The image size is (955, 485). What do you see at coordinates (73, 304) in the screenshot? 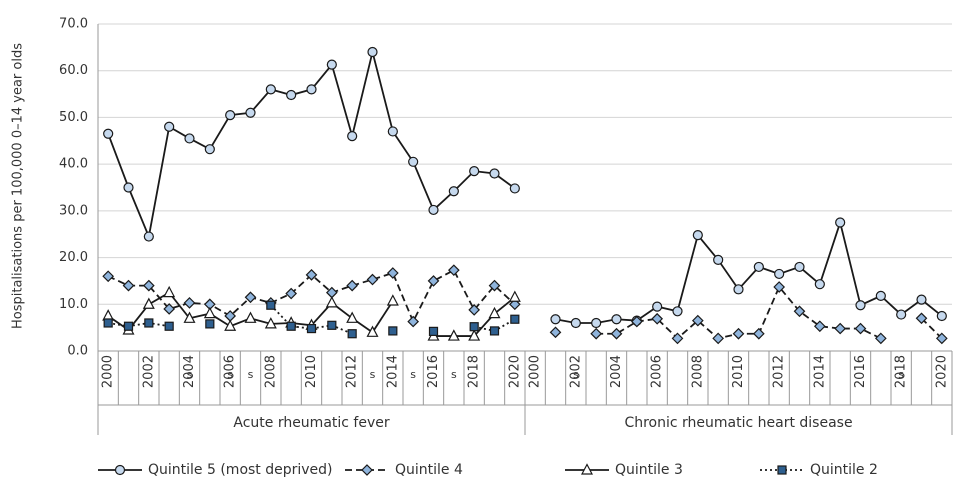
I see `y-tick-label: 10.0` at bounding box center [73, 304].